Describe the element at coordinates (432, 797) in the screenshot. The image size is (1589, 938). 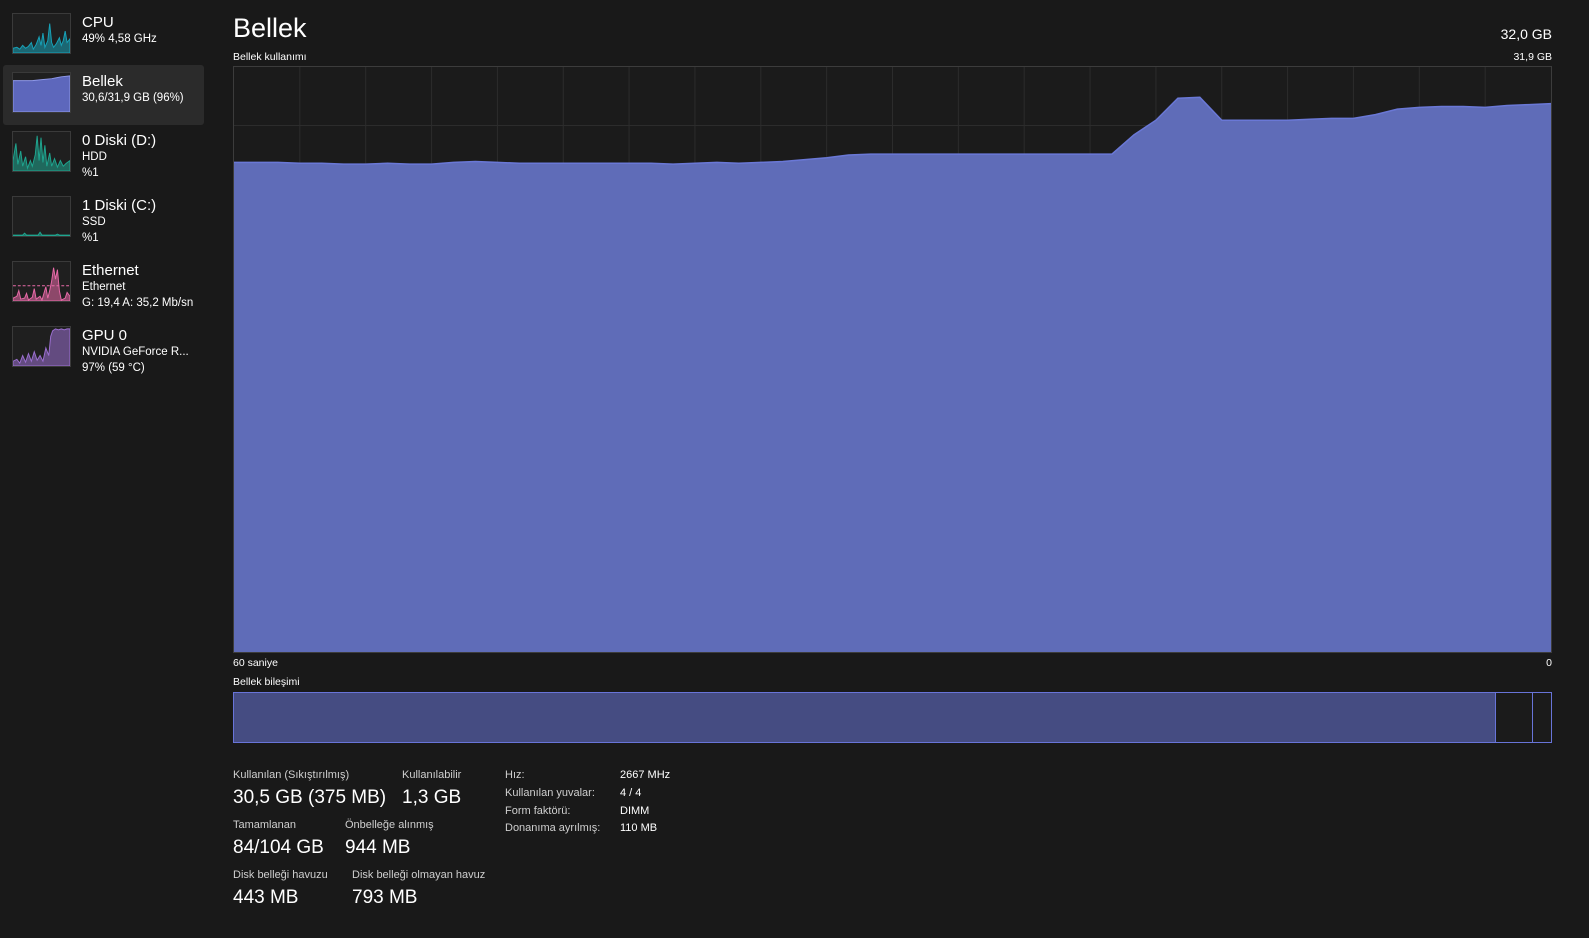
I see `available-value: 1,3 GB` at that location.